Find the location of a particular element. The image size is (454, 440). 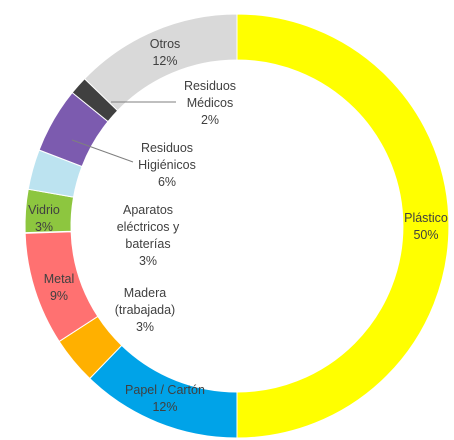

label-line: Vidrio is located at coordinates (44, 210).